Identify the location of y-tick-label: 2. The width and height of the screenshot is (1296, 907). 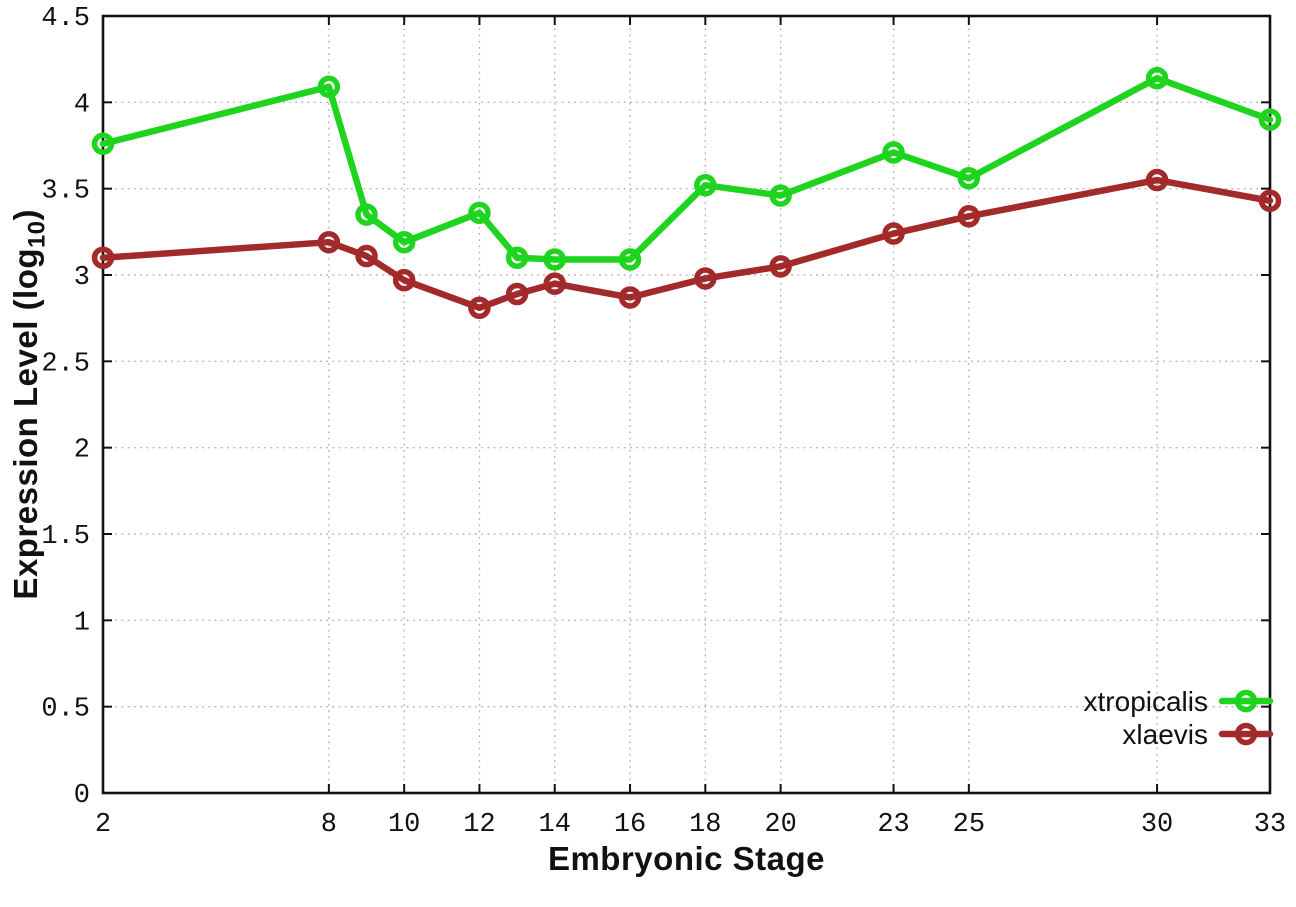
(82, 451).